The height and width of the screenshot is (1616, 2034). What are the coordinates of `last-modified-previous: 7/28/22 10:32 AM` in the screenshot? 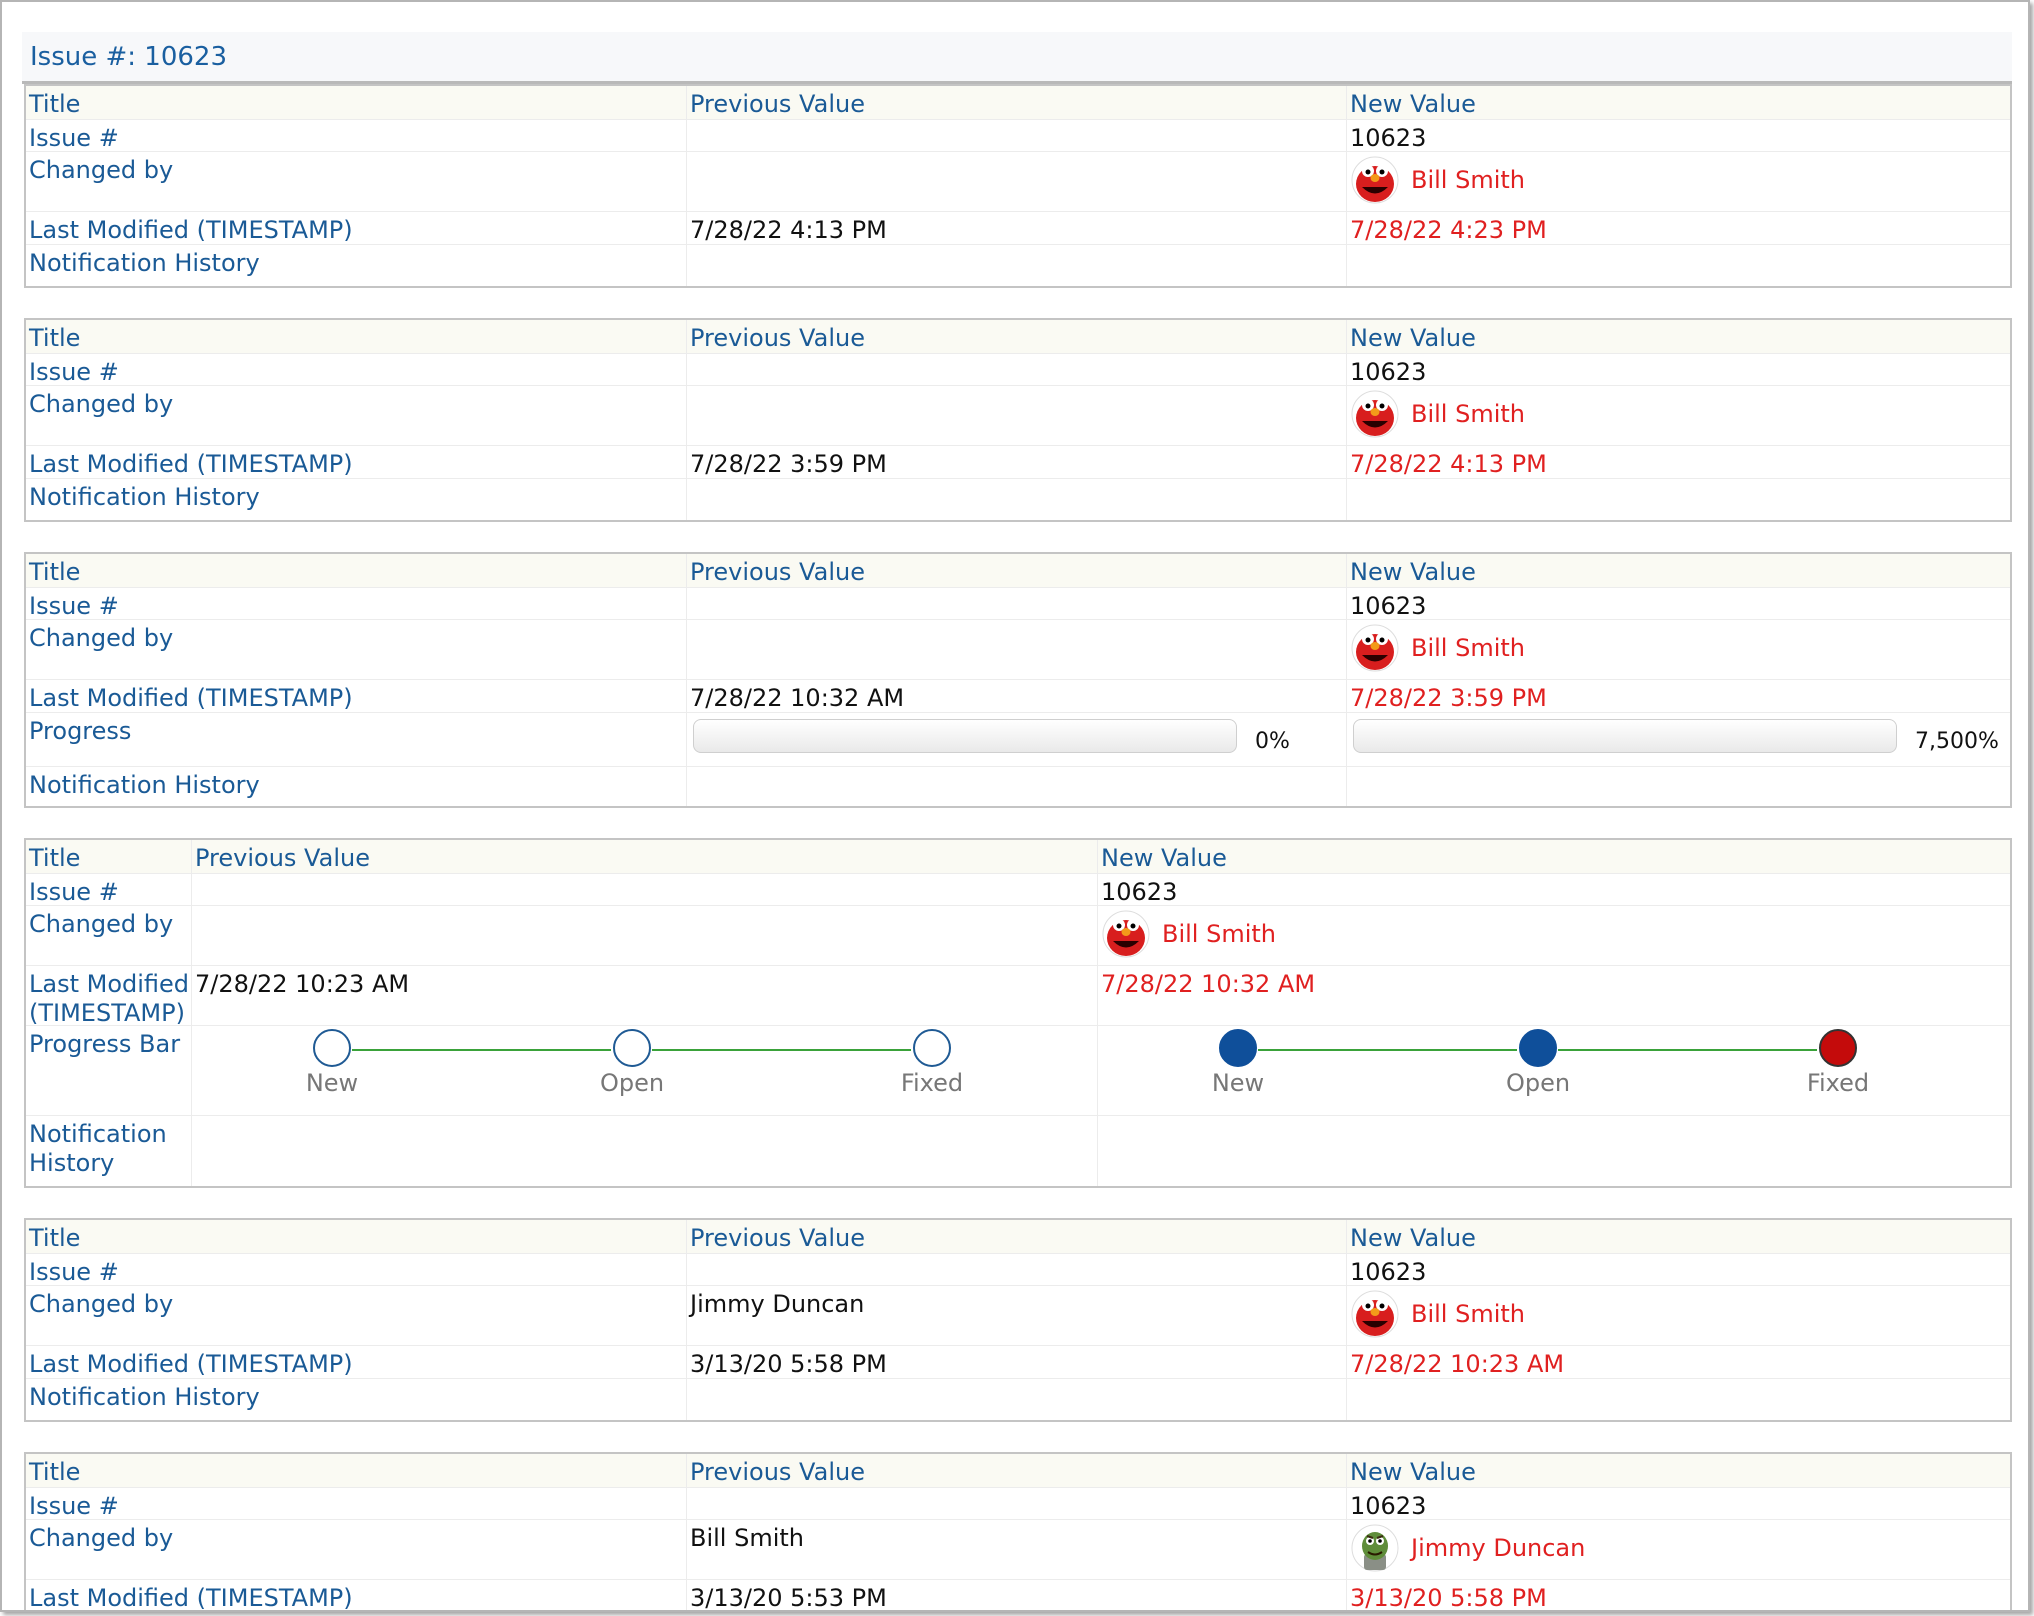 It's located at (797, 698).